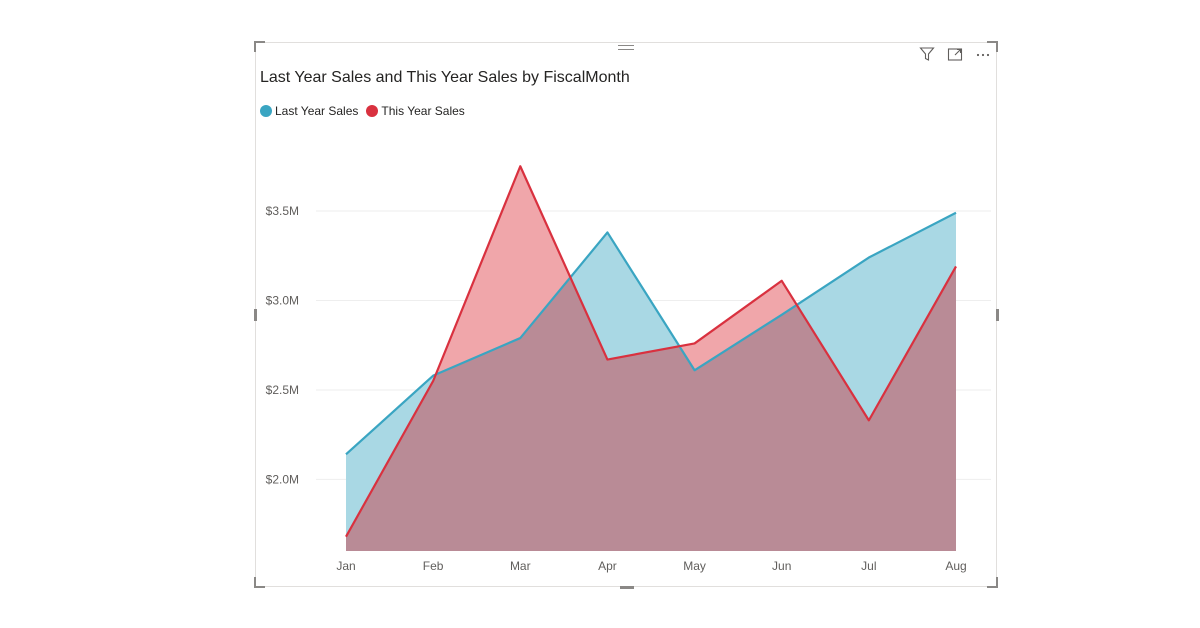 This screenshot has width=1200, height=628. Describe the element at coordinates (997, 315) in the screenshot. I see `resize-handle-right` at that location.